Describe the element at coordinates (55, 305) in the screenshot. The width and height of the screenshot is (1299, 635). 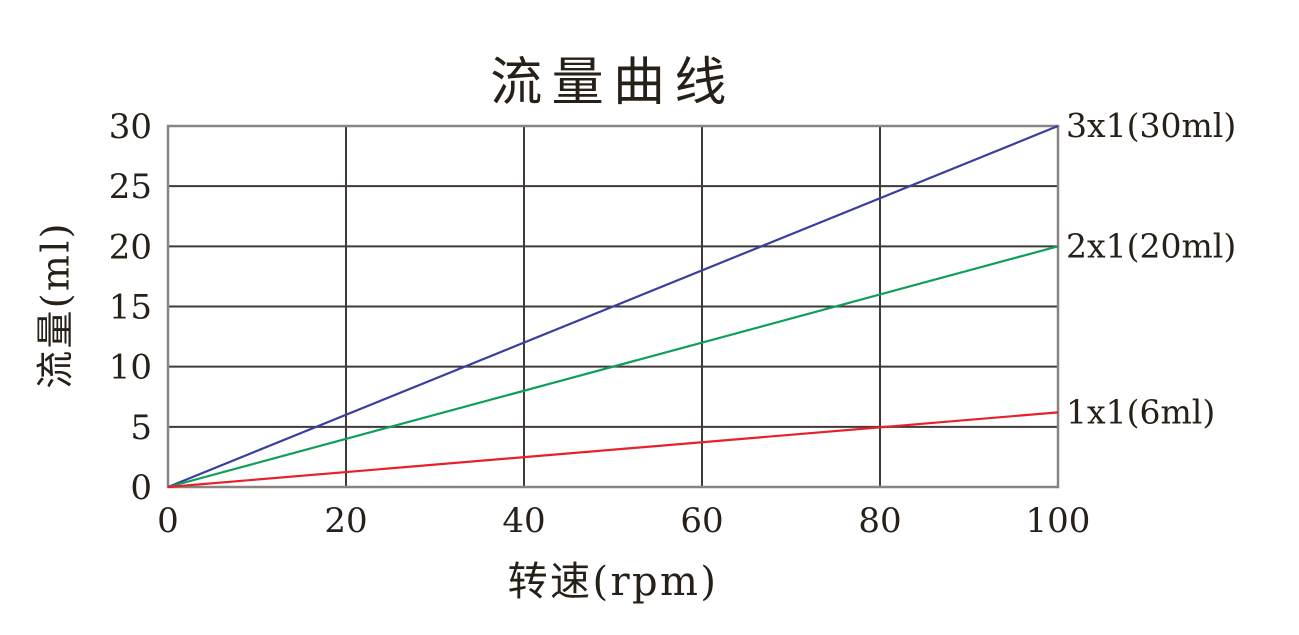
I see `y-axis-title: 流量(ml)` at that location.